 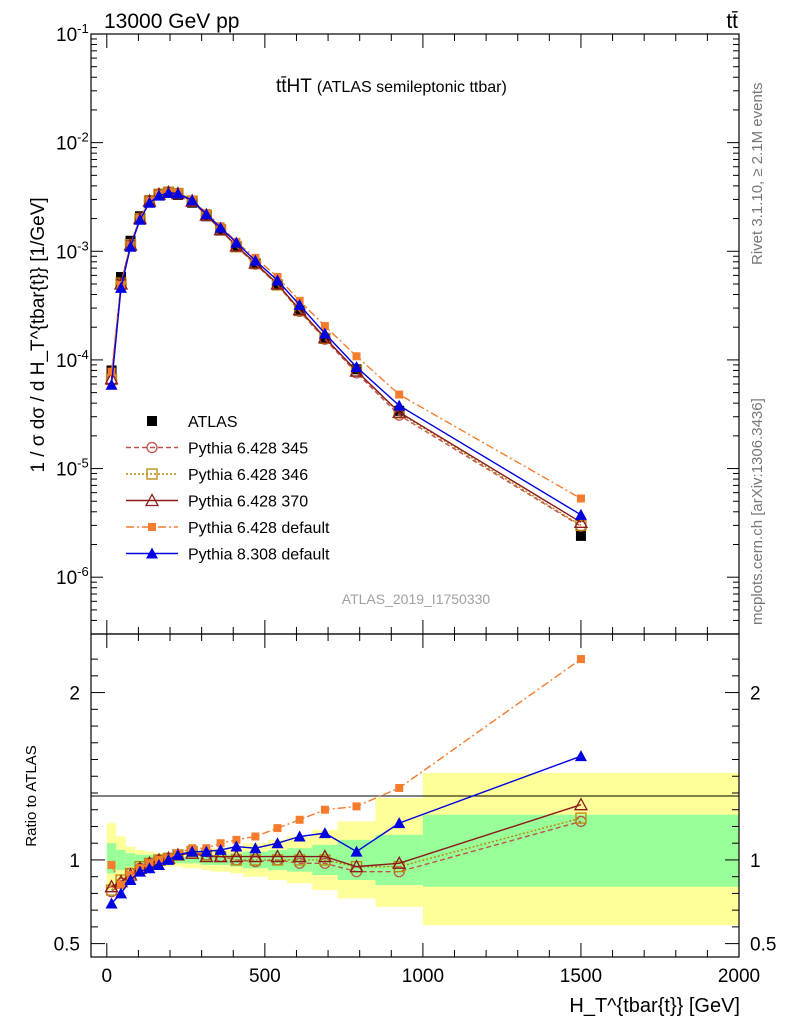 What do you see at coordinates (248, 475) in the screenshot?
I see `legend-label: Pythia 6.428 346` at bounding box center [248, 475].